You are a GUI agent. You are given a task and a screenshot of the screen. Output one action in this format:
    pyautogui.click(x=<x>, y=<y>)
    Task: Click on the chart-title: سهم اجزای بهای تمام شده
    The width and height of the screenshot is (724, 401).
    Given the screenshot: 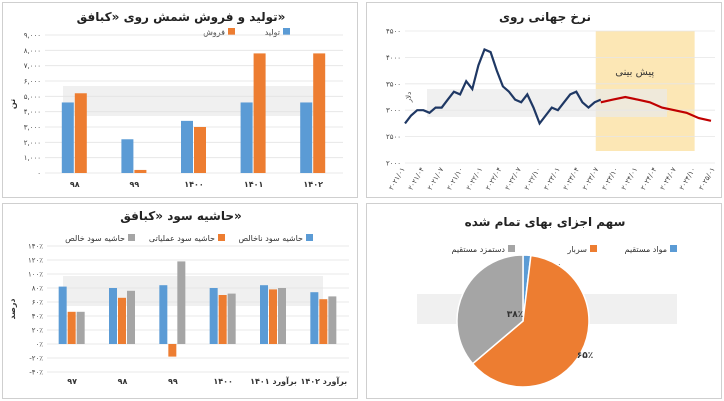 What is the action you would take?
    pyautogui.click(x=545, y=222)
    